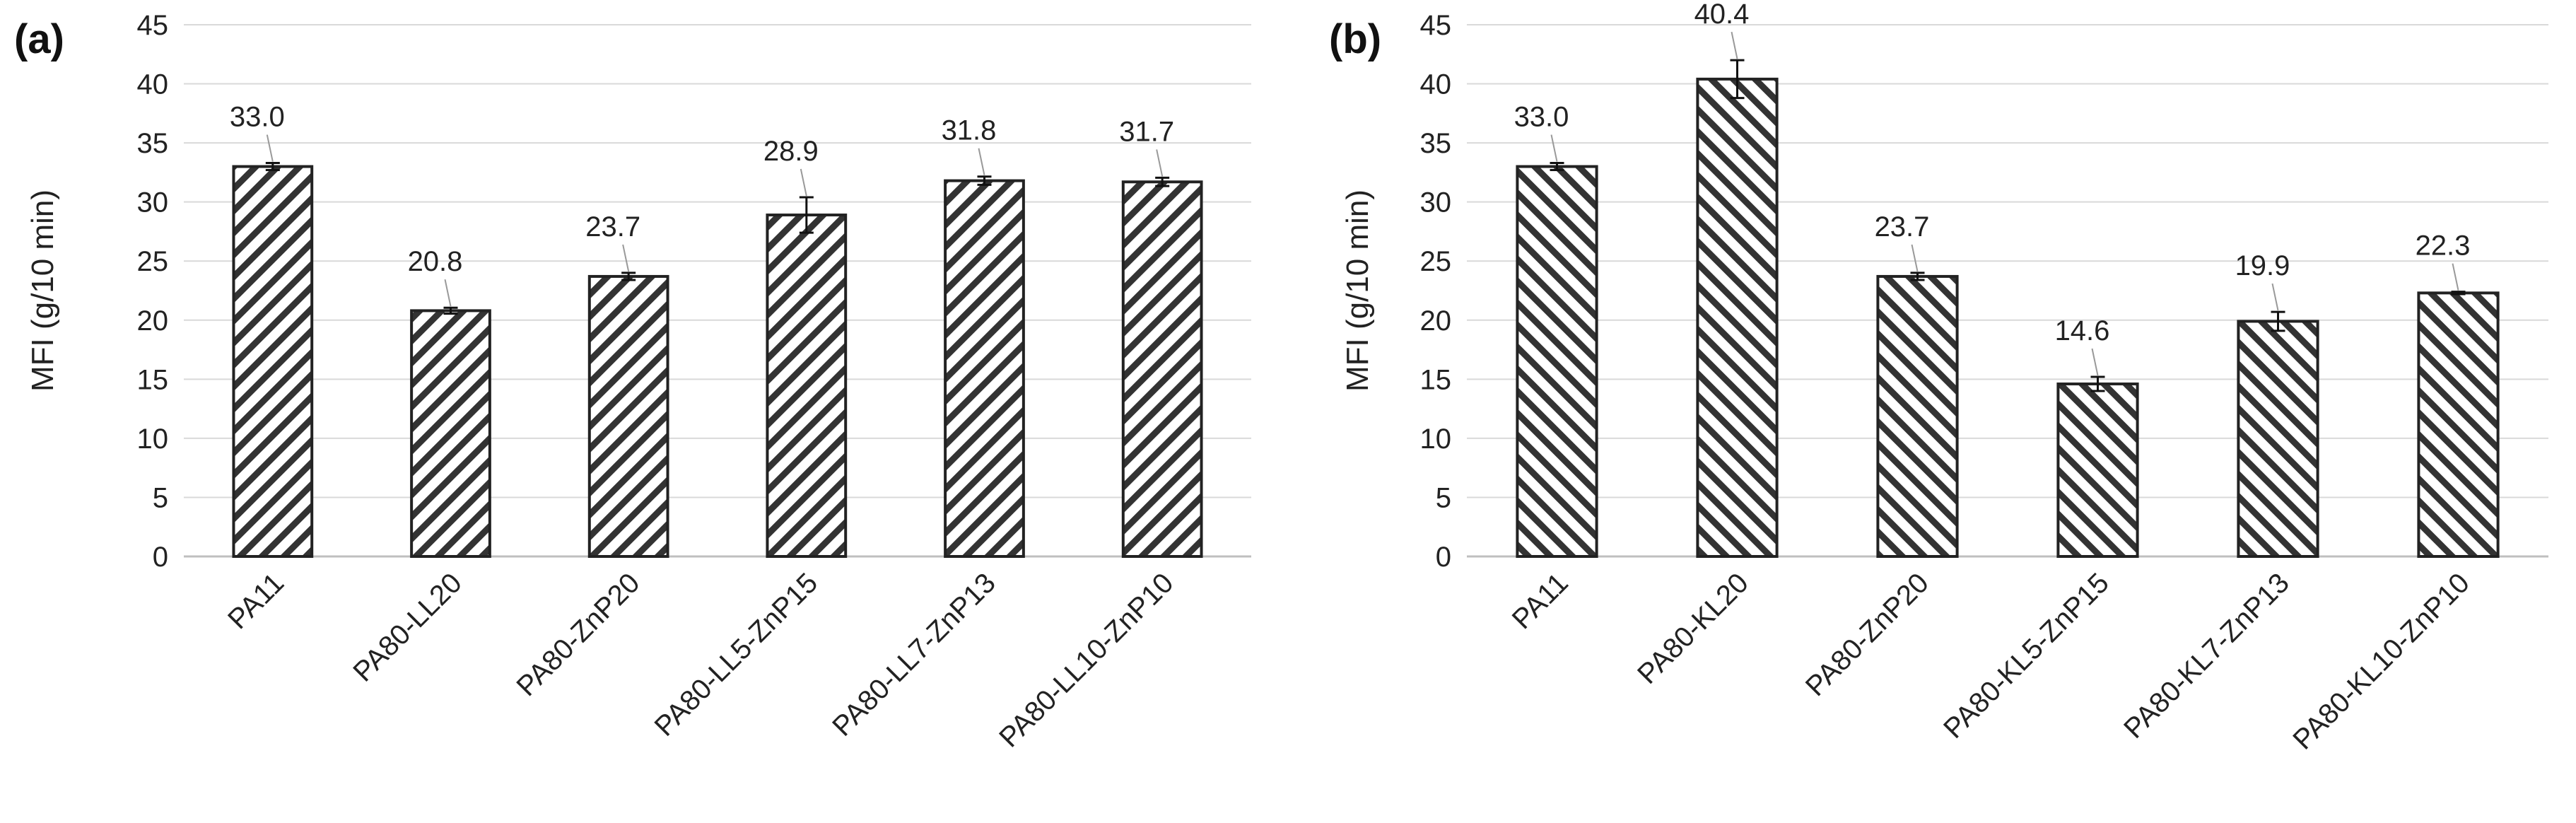  I want to click on x-category-label: PA80-LL20, so click(408, 627).